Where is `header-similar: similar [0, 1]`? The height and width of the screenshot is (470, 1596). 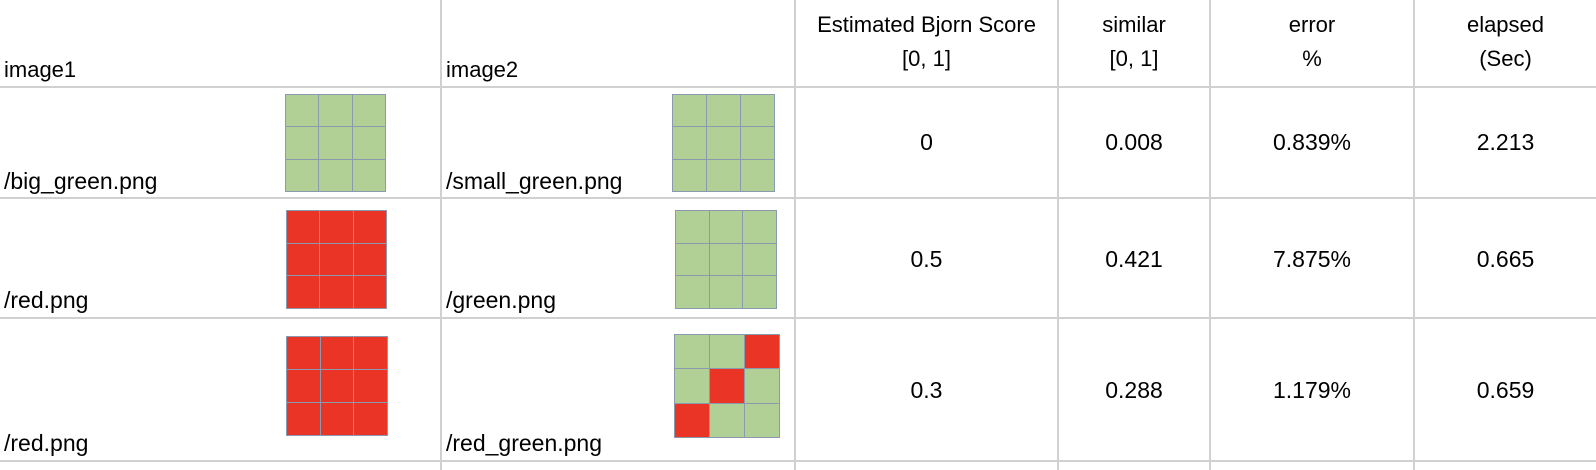 header-similar: similar [0, 1] is located at coordinates (1134, 42).